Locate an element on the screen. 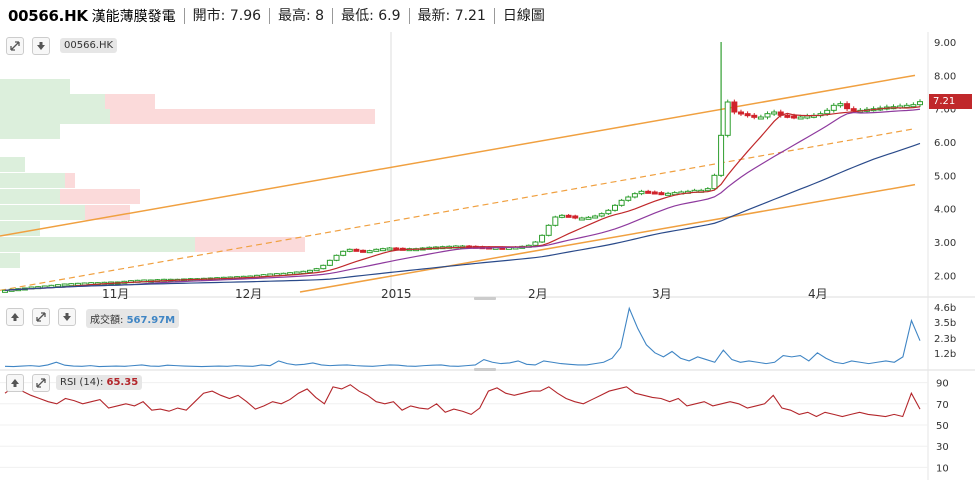  last-price: 最新: 7.21 is located at coordinates (451, 16).